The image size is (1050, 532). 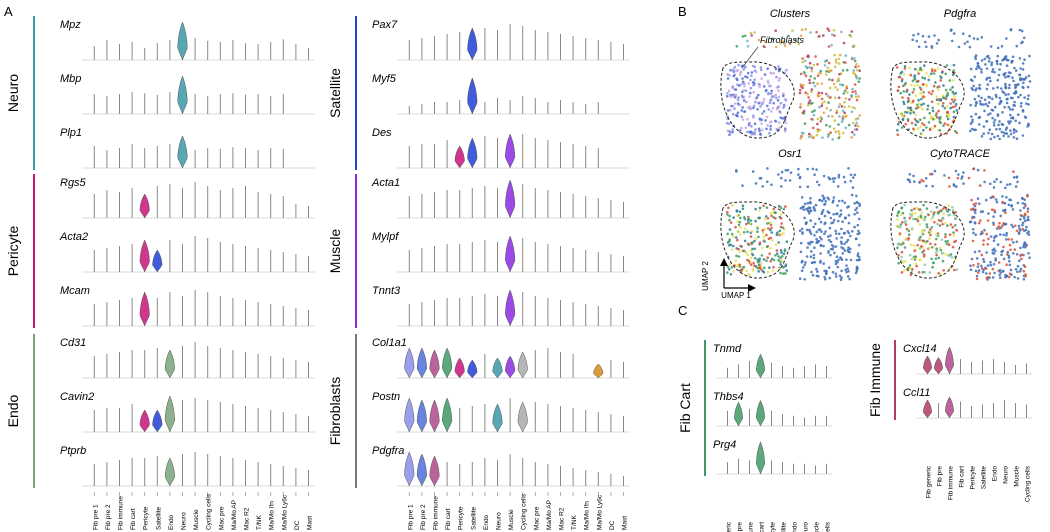 I want to click on category-tick-label: T/NK, so click(x=259, y=522).